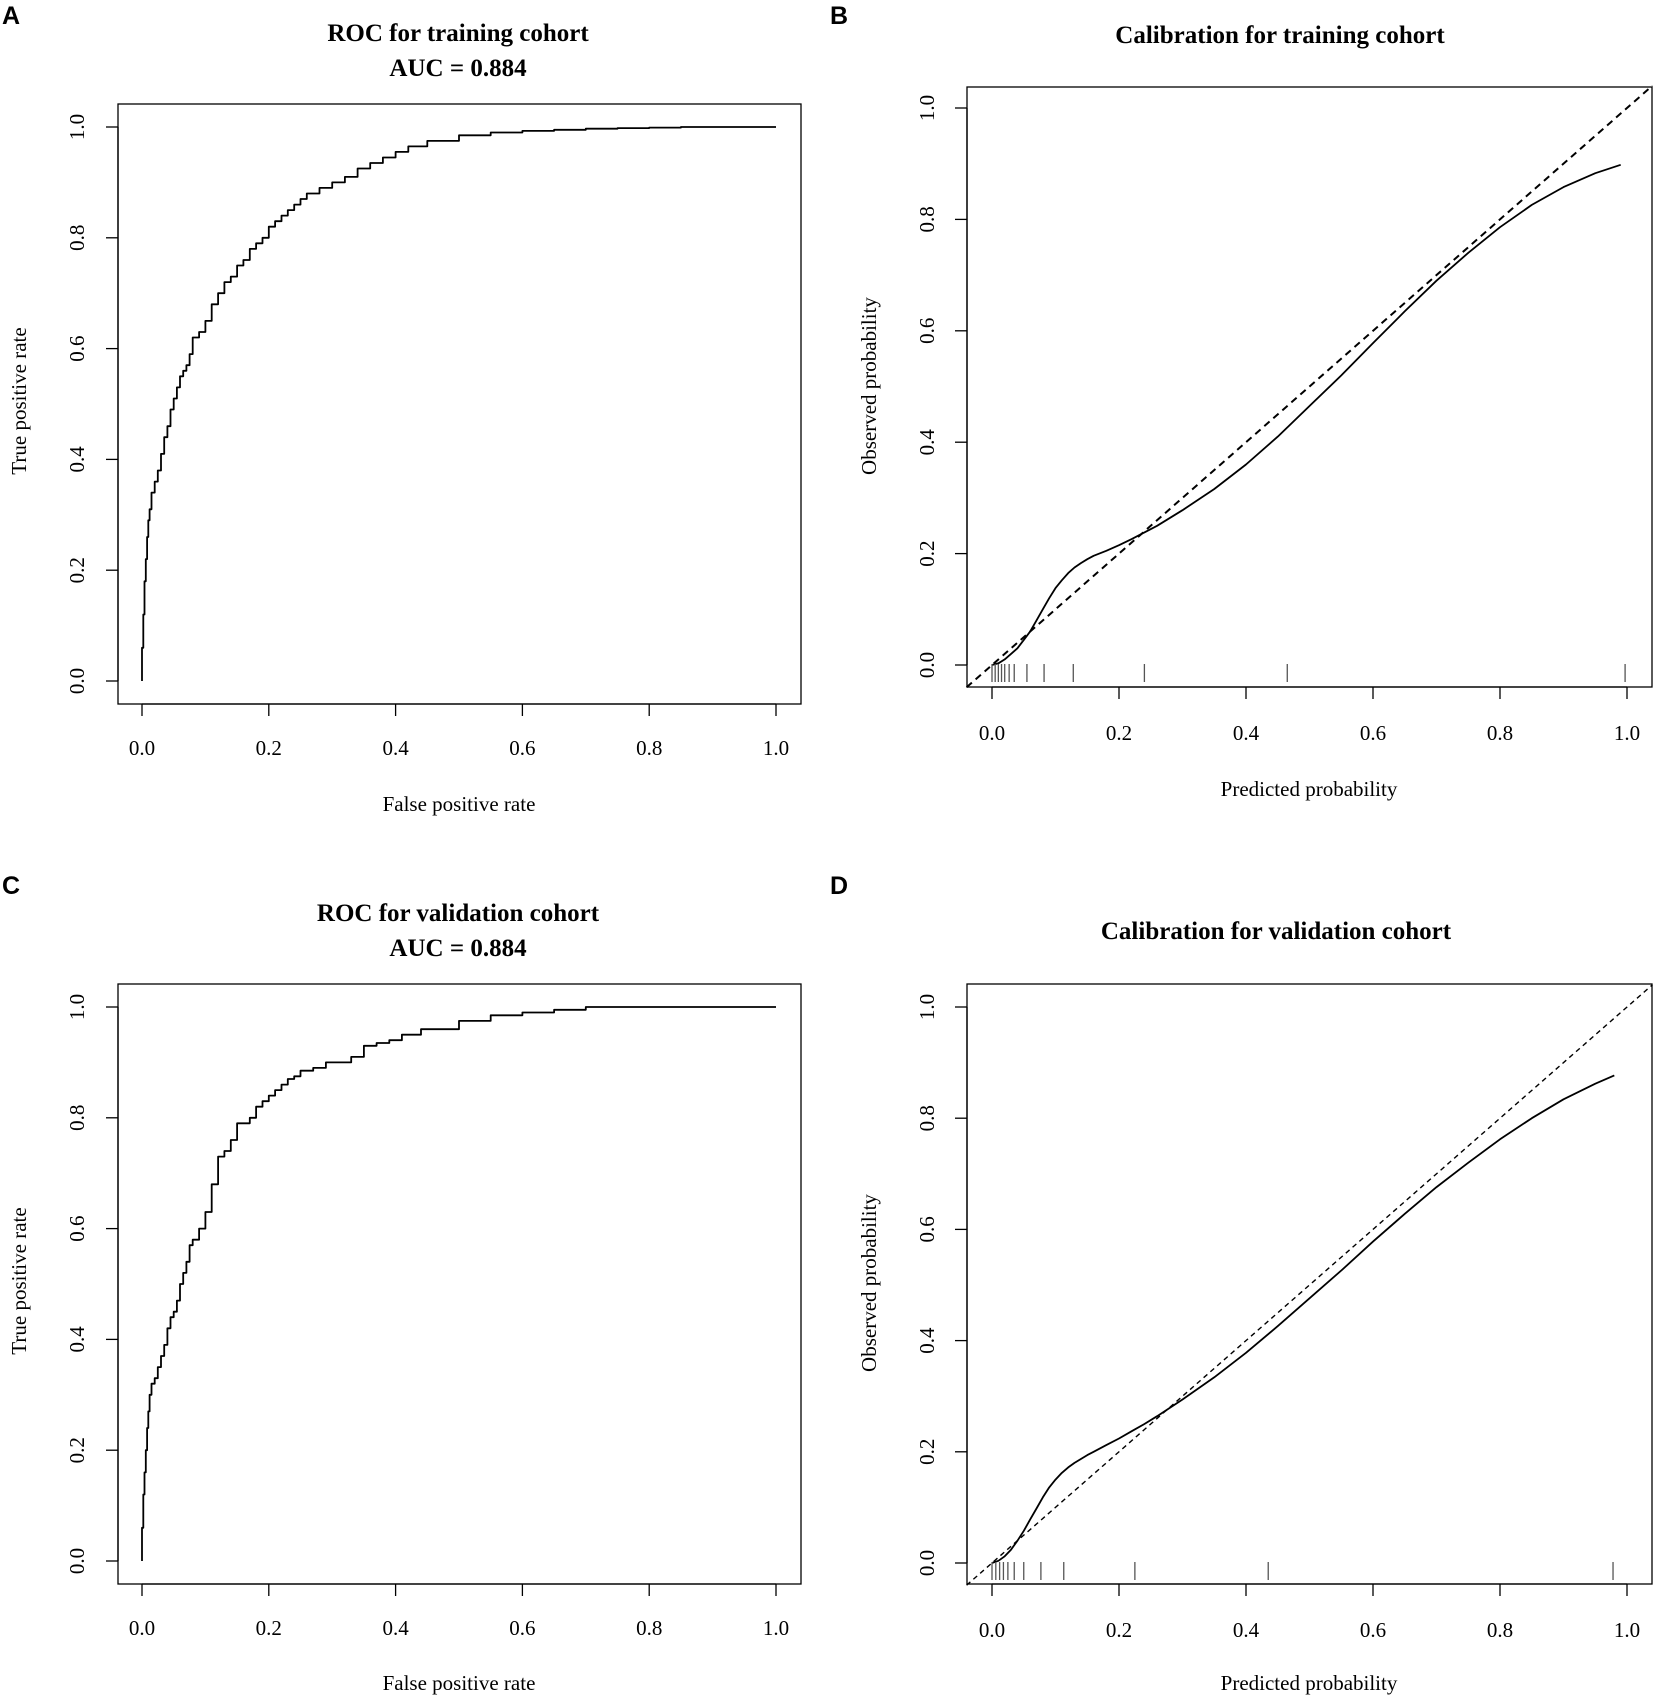 This screenshot has height=1702, width=1658. What do you see at coordinates (1303, 1319) in the screenshot?
I see `panel-d-calibration-curve` at bounding box center [1303, 1319].